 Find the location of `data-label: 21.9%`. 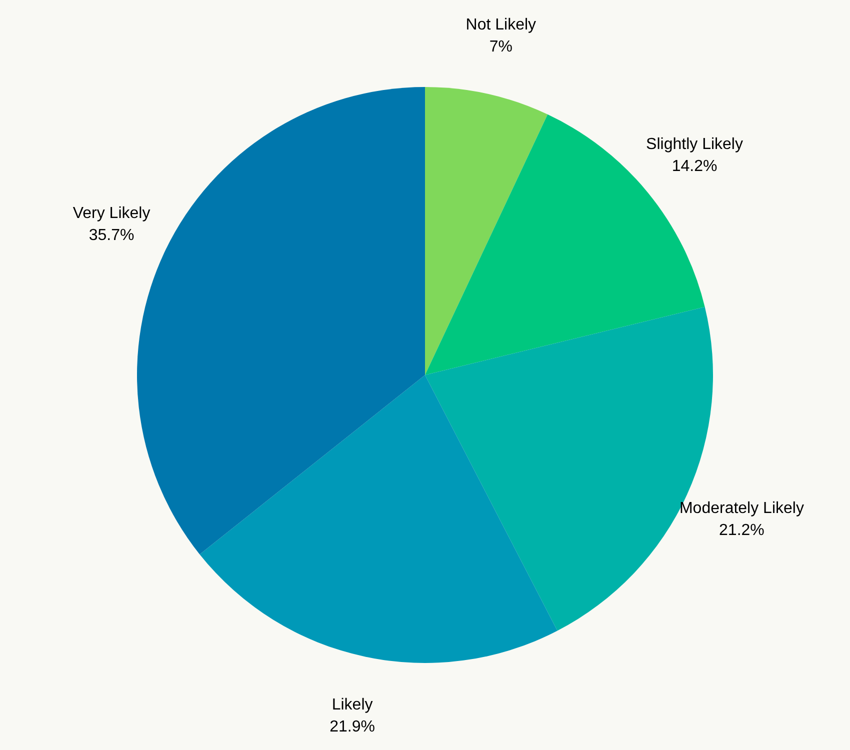

data-label: 21.9% is located at coordinates (352, 727).